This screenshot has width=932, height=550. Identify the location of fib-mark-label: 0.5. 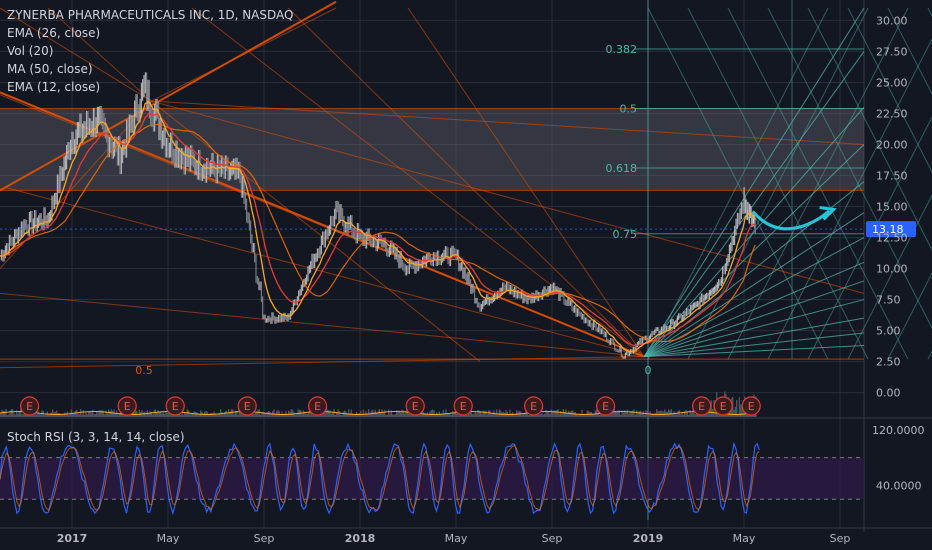
(144, 370).